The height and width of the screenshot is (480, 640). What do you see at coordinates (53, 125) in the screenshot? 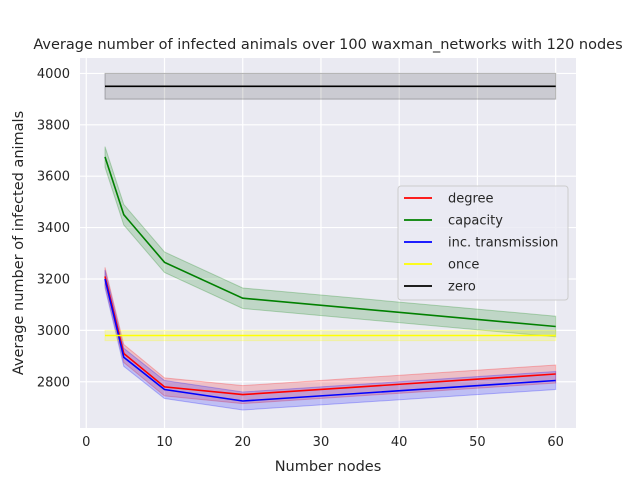
I see `y-tick-label: 3800` at bounding box center [53, 125].